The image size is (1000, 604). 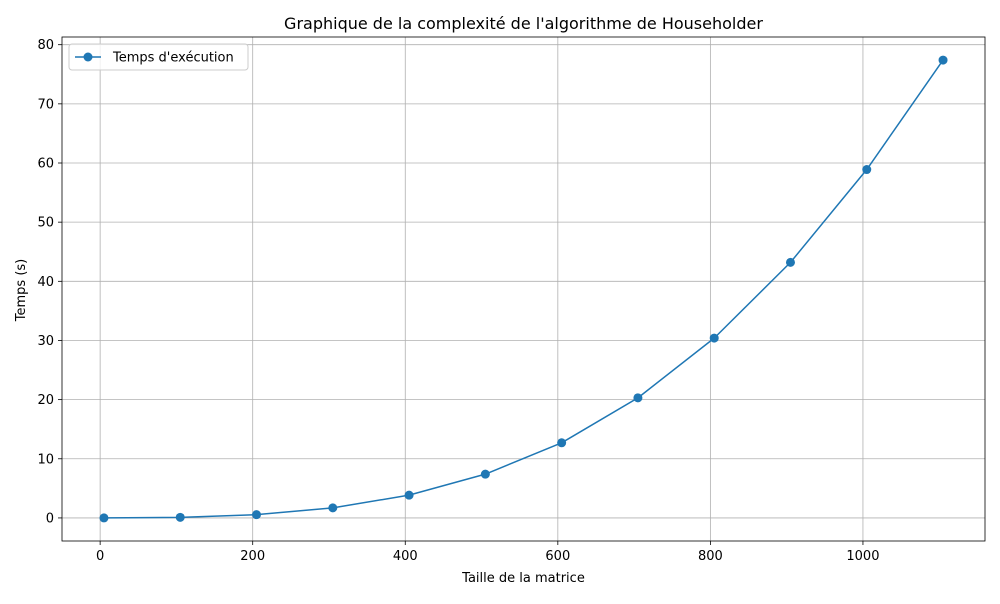 What do you see at coordinates (45, 164) in the screenshot?
I see `y-tick-label: 60` at bounding box center [45, 164].